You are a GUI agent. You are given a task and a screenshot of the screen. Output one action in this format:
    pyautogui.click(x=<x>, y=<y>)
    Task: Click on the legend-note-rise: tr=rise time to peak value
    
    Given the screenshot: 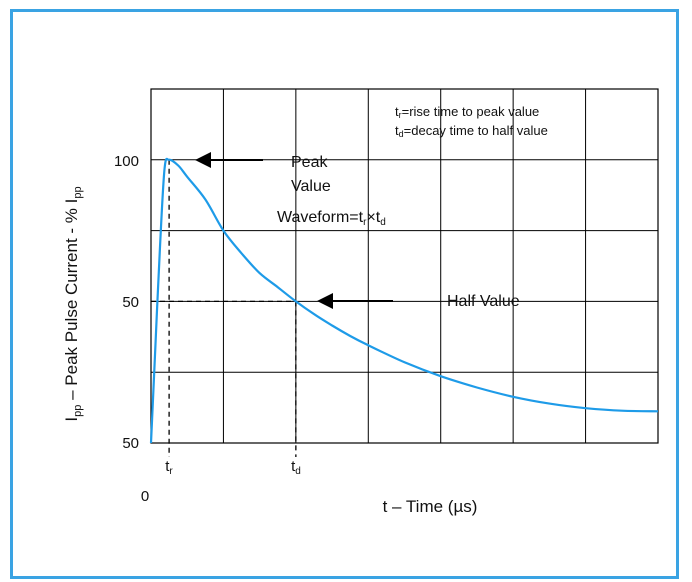 What is the action you would take?
    pyautogui.click(x=467, y=112)
    